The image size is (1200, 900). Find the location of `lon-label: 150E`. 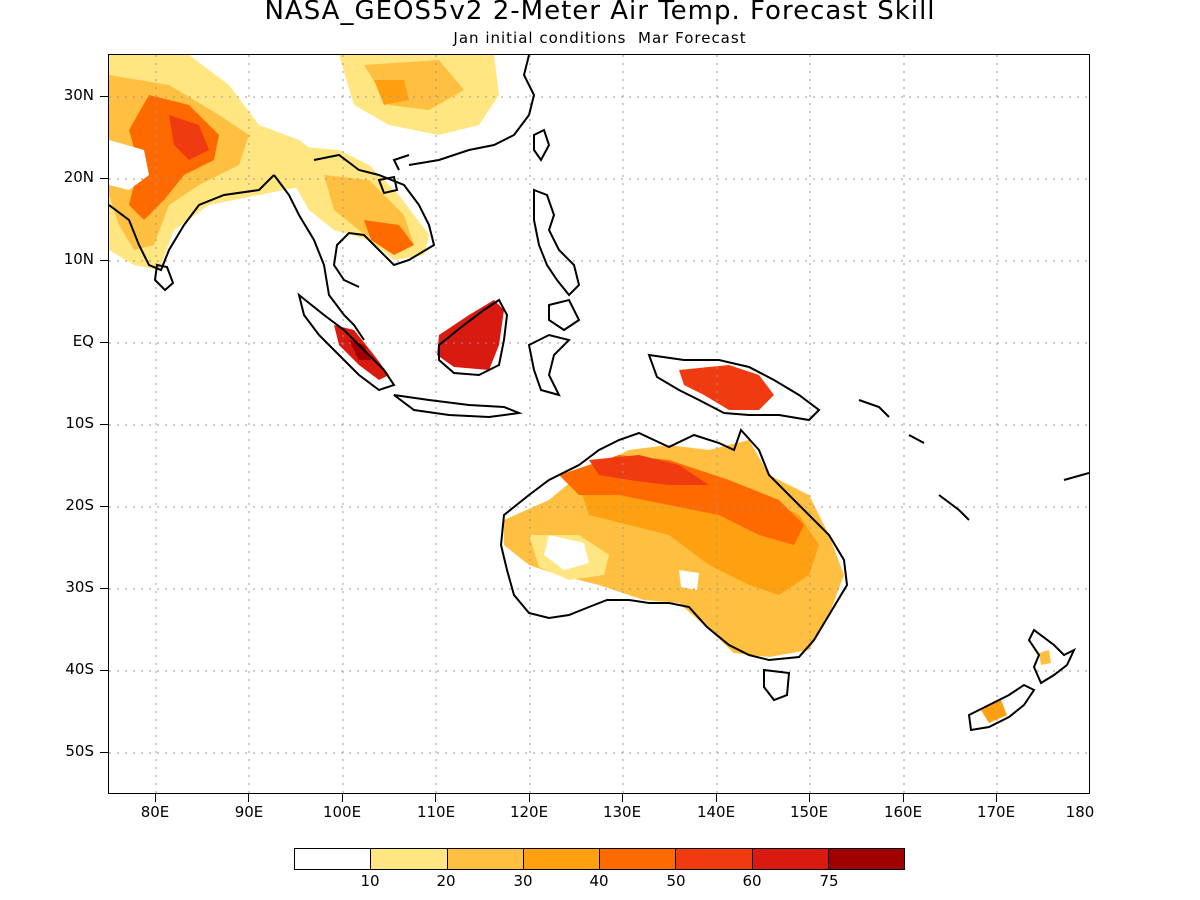

lon-label: 150E is located at coordinates (809, 812).